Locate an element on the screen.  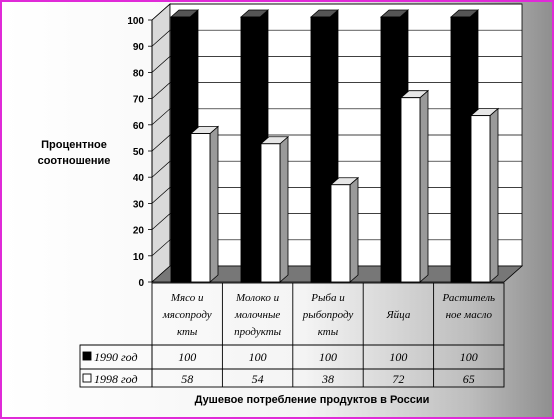
y-axis-label-line: соотношение is located at coordinates (74, 161).